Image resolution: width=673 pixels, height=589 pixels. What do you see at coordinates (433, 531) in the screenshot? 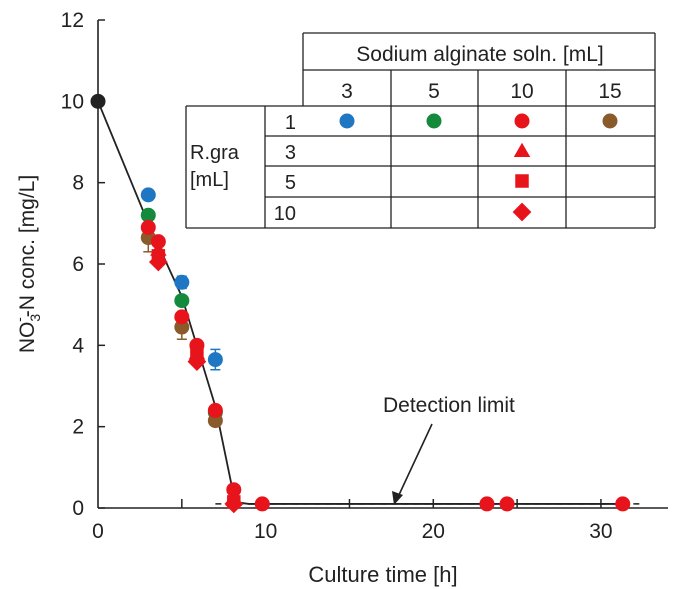
I see `x-tick-label: 20` at bounding box center [433, 531].